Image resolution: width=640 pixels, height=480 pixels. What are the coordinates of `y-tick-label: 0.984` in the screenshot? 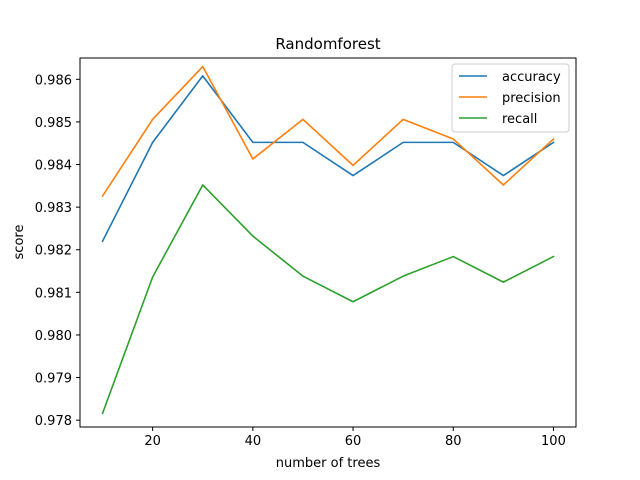 It's located at (53, 166).